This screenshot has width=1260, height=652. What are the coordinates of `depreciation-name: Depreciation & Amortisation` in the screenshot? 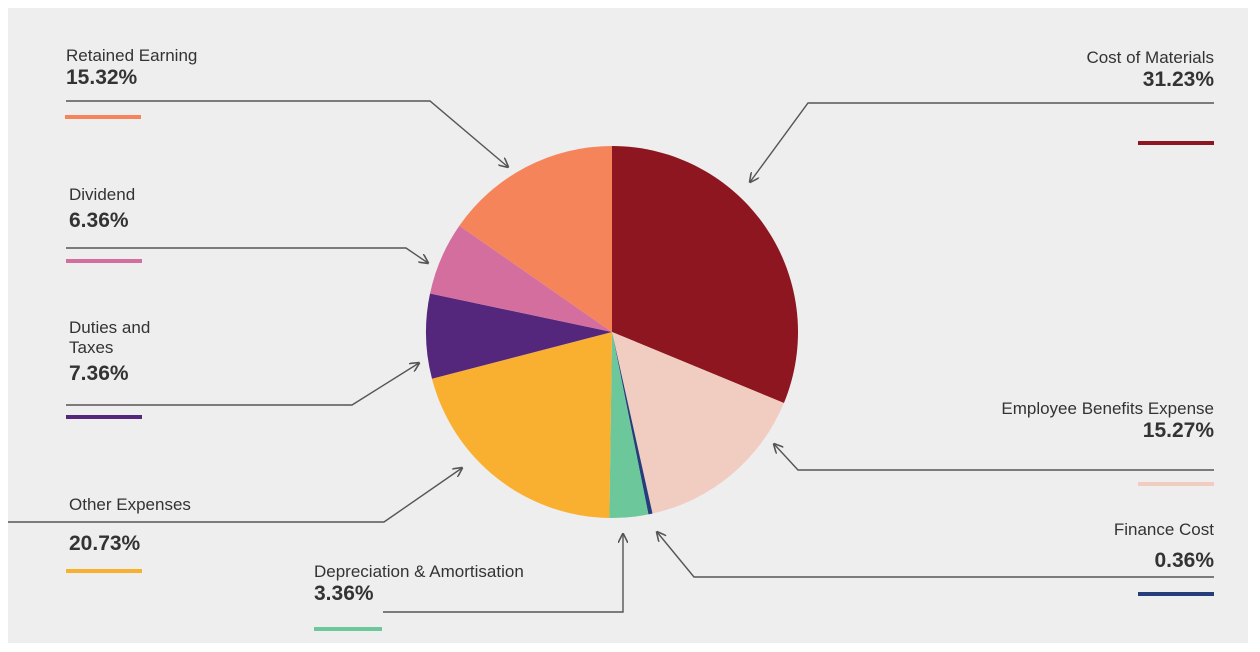 It's located at (419, 571).